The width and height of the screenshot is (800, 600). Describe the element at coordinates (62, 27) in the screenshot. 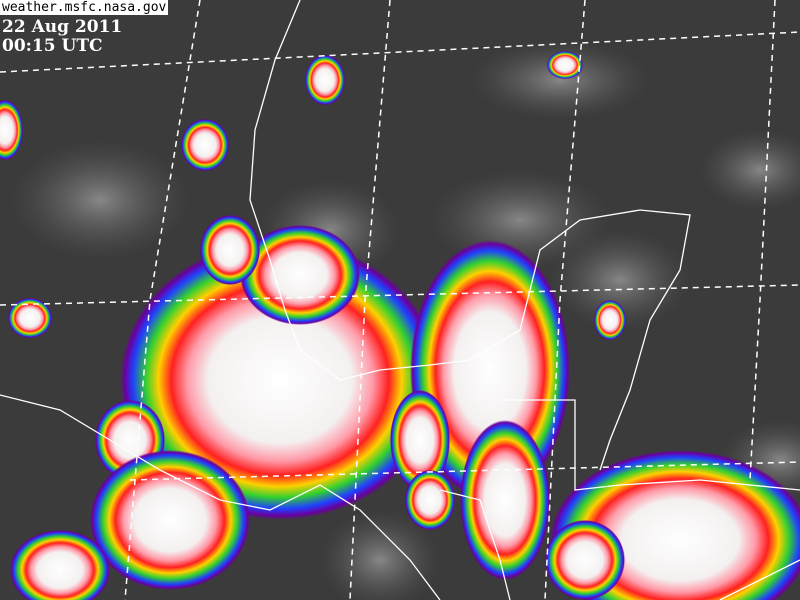

I see `date-label: 22 Aug 2011` at that location.